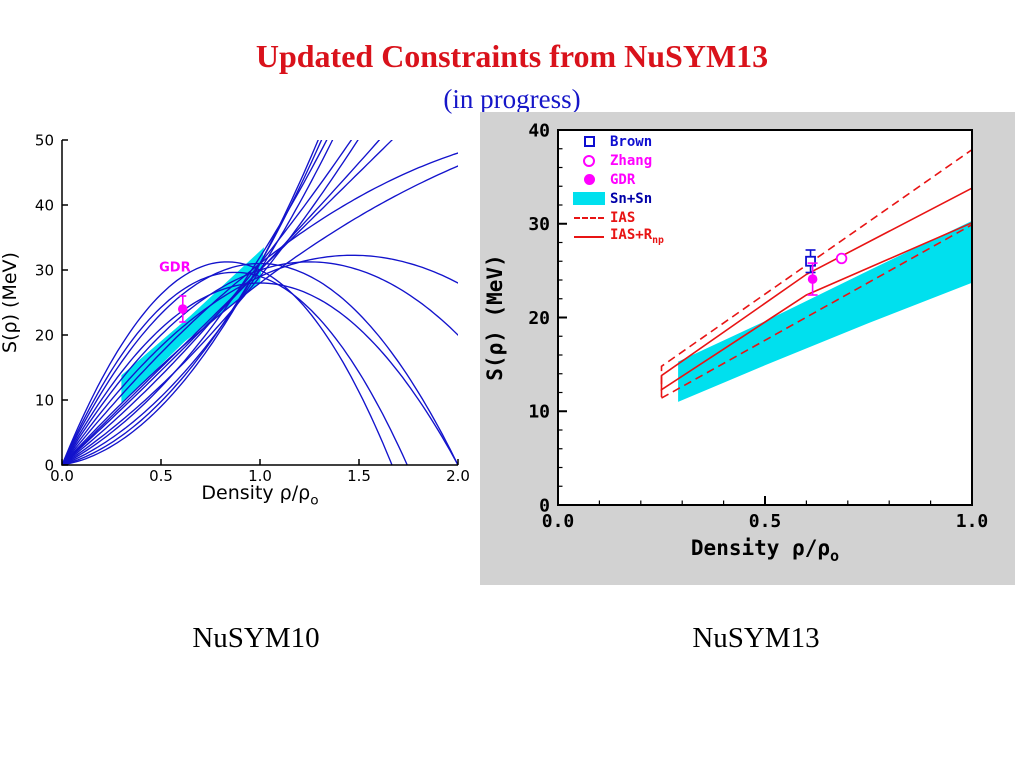  I want to click on legend-label: Sn+Sn, so click(631, 198).